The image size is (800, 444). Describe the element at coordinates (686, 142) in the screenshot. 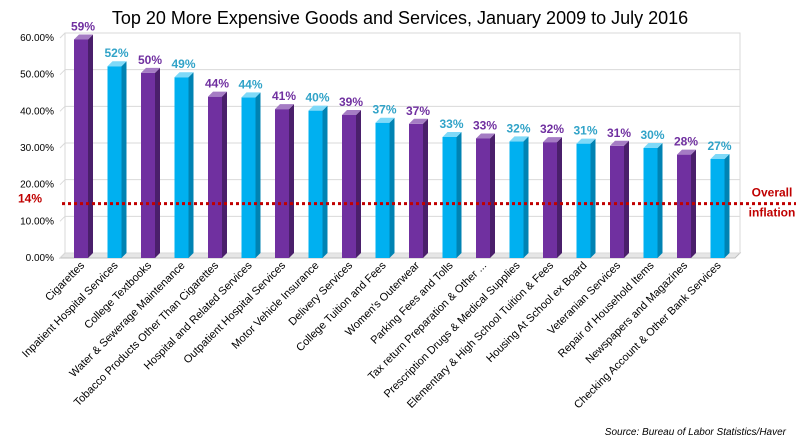

I see `data-label: 28%` at that location.